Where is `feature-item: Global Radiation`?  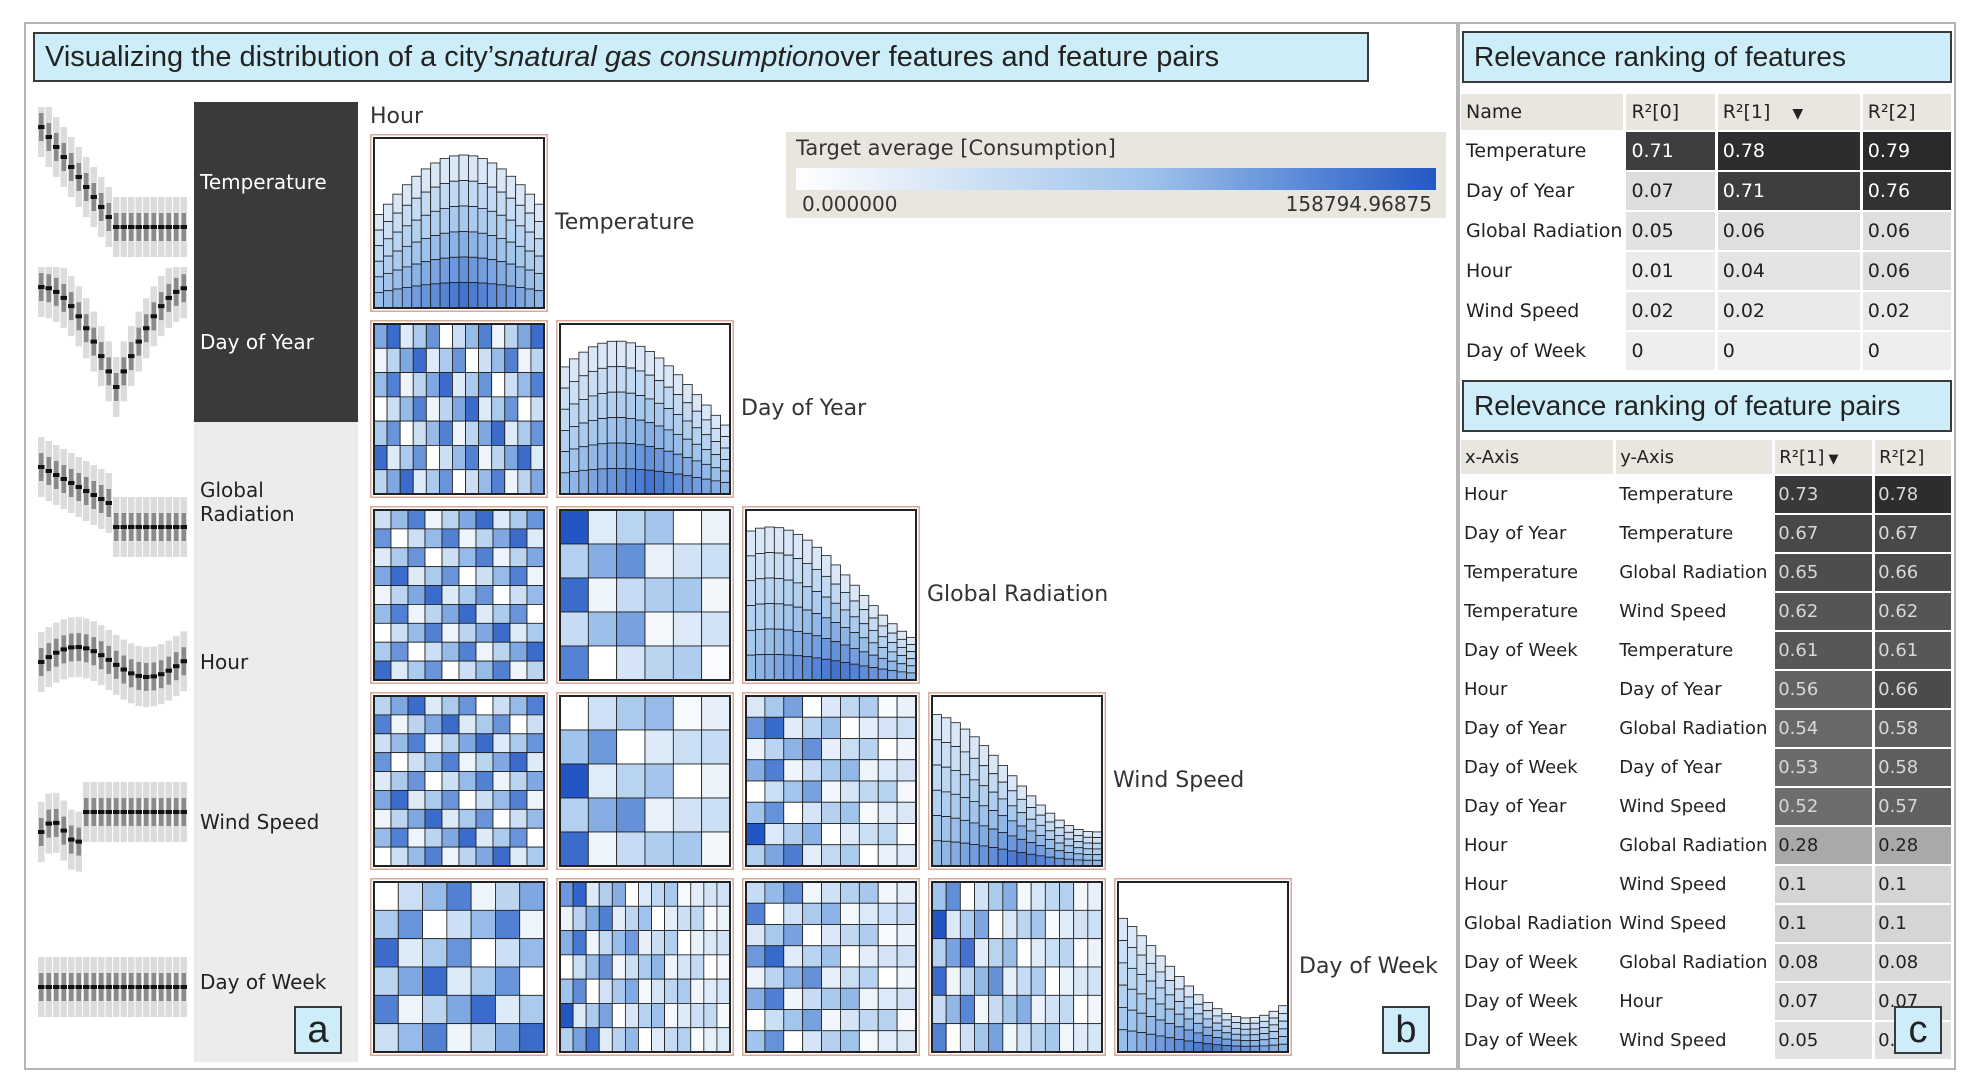 feature-item: Global Radiation is located at coordinates (276, 502).